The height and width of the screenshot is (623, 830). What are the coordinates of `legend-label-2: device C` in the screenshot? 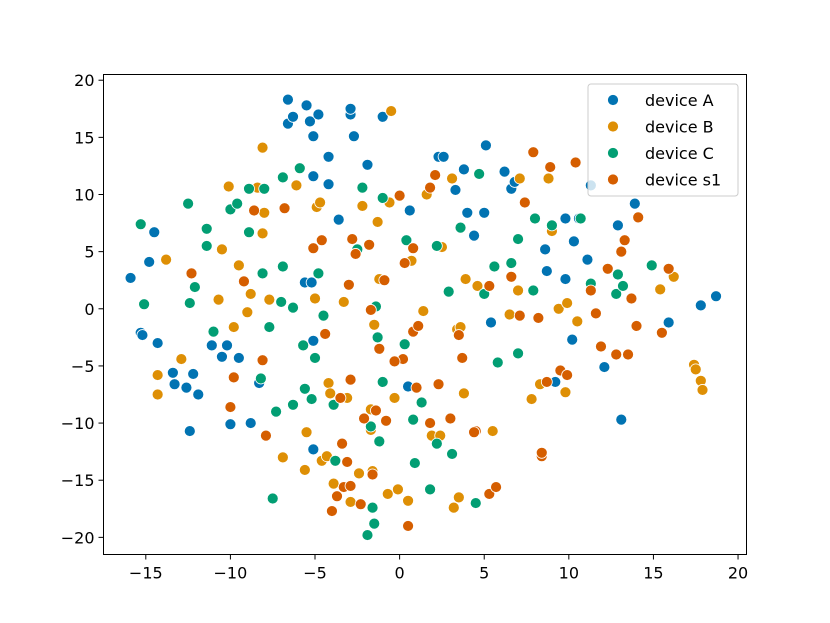 It's located at (679, 153).